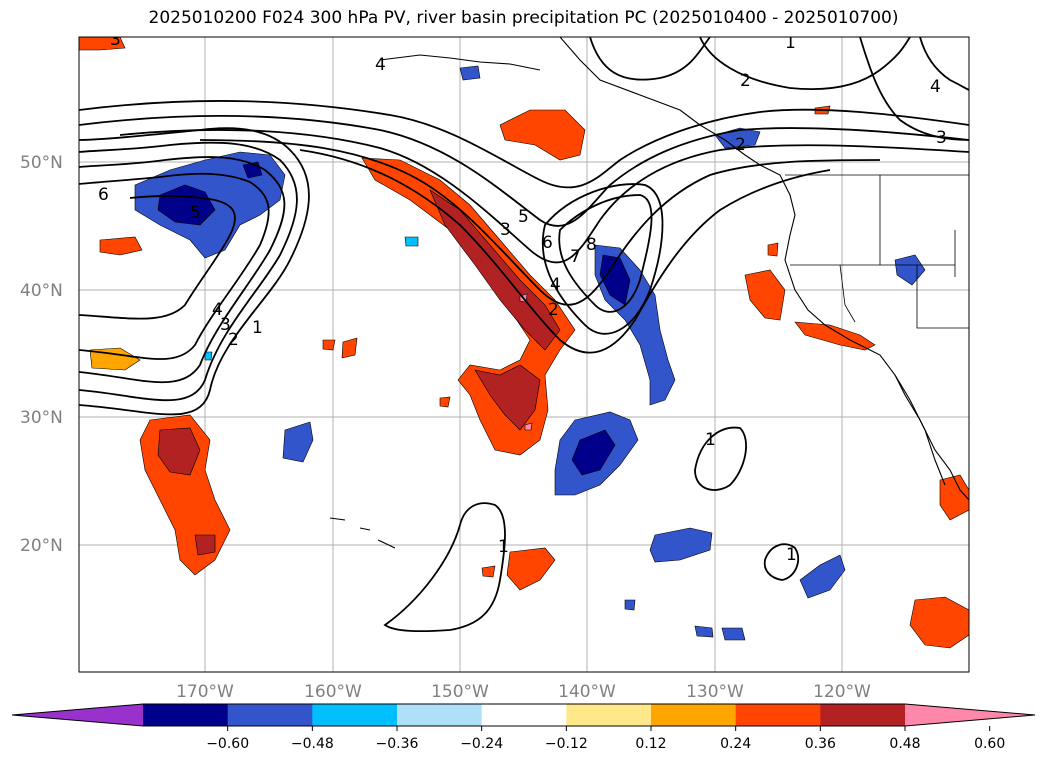 The width and height of the screenshot is (1047, 765). Describe the element at coordinates (227, 744) in the screenshot. I see `colorbar-tick-label: −0.60` at that location.